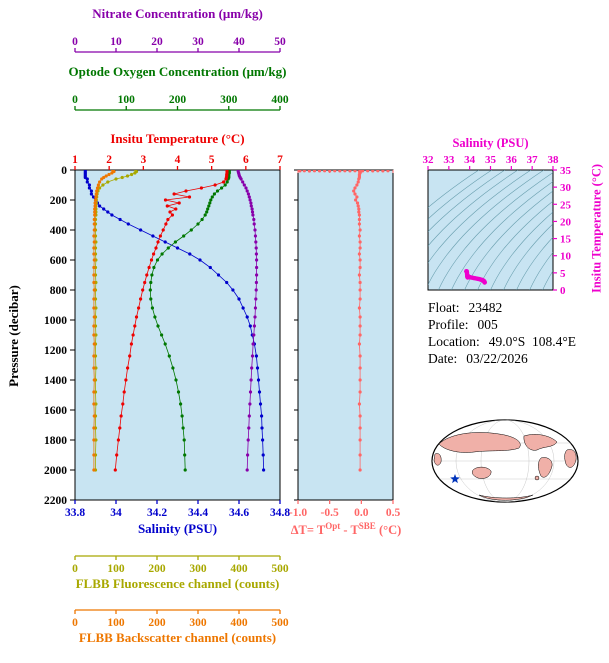  What do you see at coordinates (75, 160) in the screenshot?
I see `tick-label: 1` at bounding box center [75, 160].